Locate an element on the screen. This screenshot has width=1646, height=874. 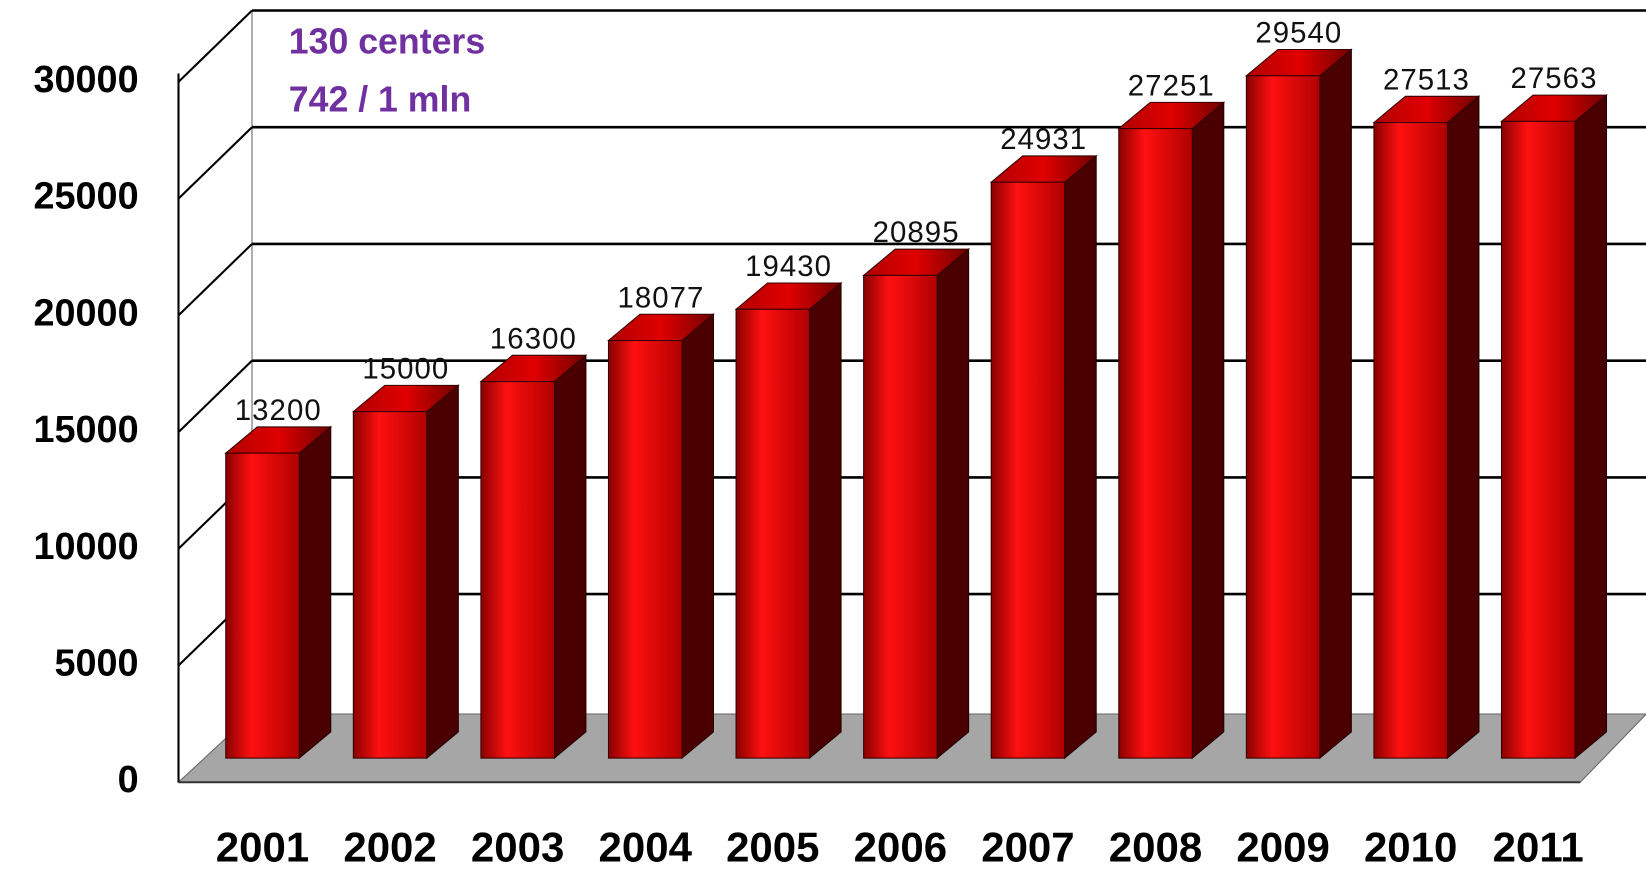
data-label: 27563 is located at coordinates (1554, 78).